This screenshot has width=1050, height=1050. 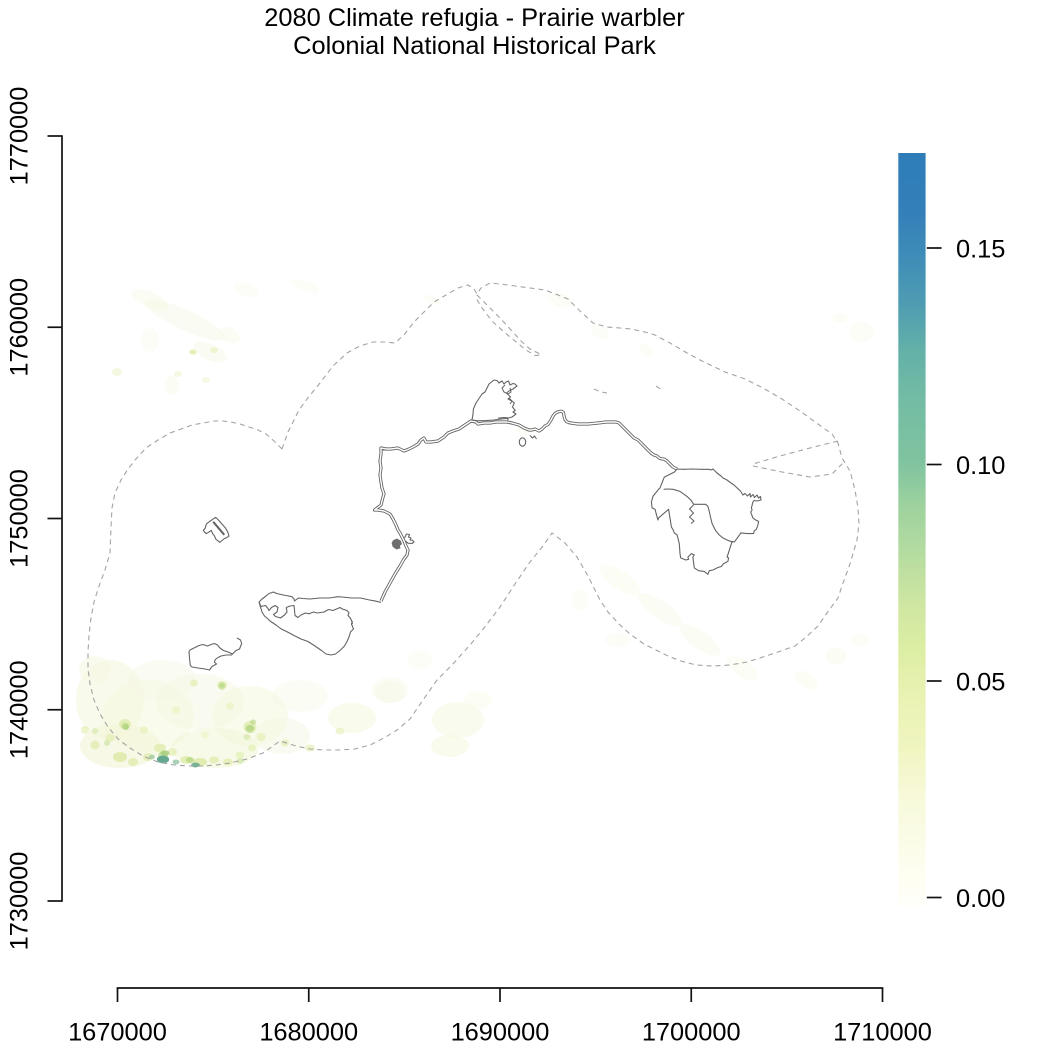 What do you see at coordinates (980, 249) in the screenshot?
I see `svg-text: 0.15` at bounding box center [980, 249].